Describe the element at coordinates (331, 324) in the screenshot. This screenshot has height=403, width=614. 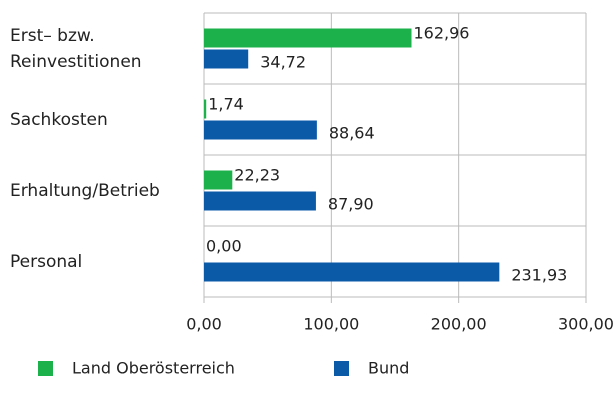
I see `x-tick-label: 100,00` at that location.